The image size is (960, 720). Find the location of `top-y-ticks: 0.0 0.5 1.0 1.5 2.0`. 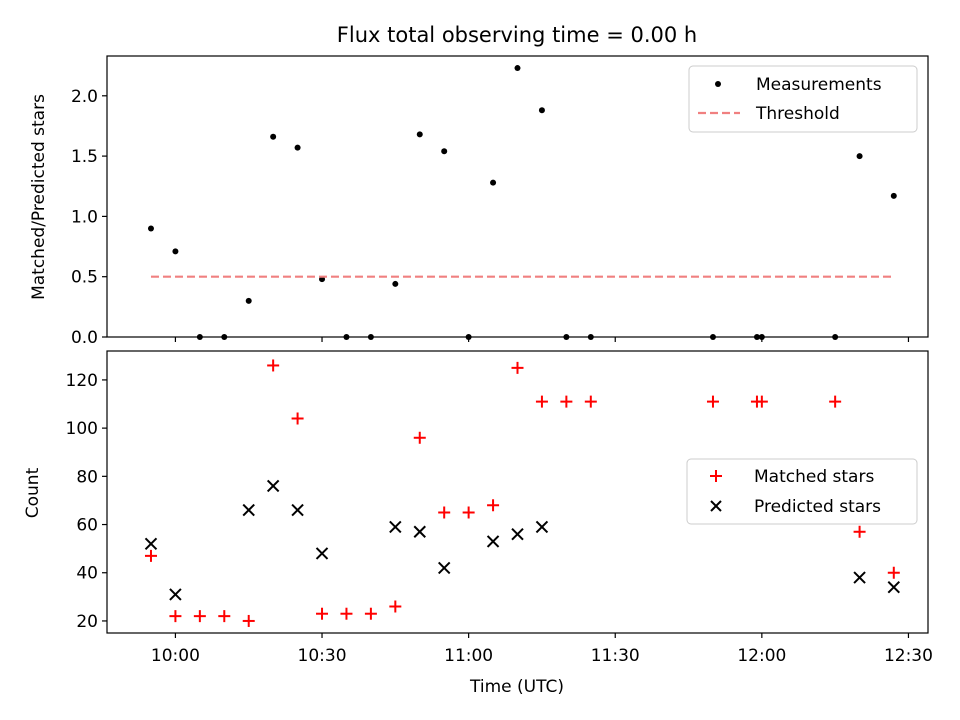

top-y-ticks: 0.0 0.5 1.0 1.5 2.0 is located at coordinates (89, 217).